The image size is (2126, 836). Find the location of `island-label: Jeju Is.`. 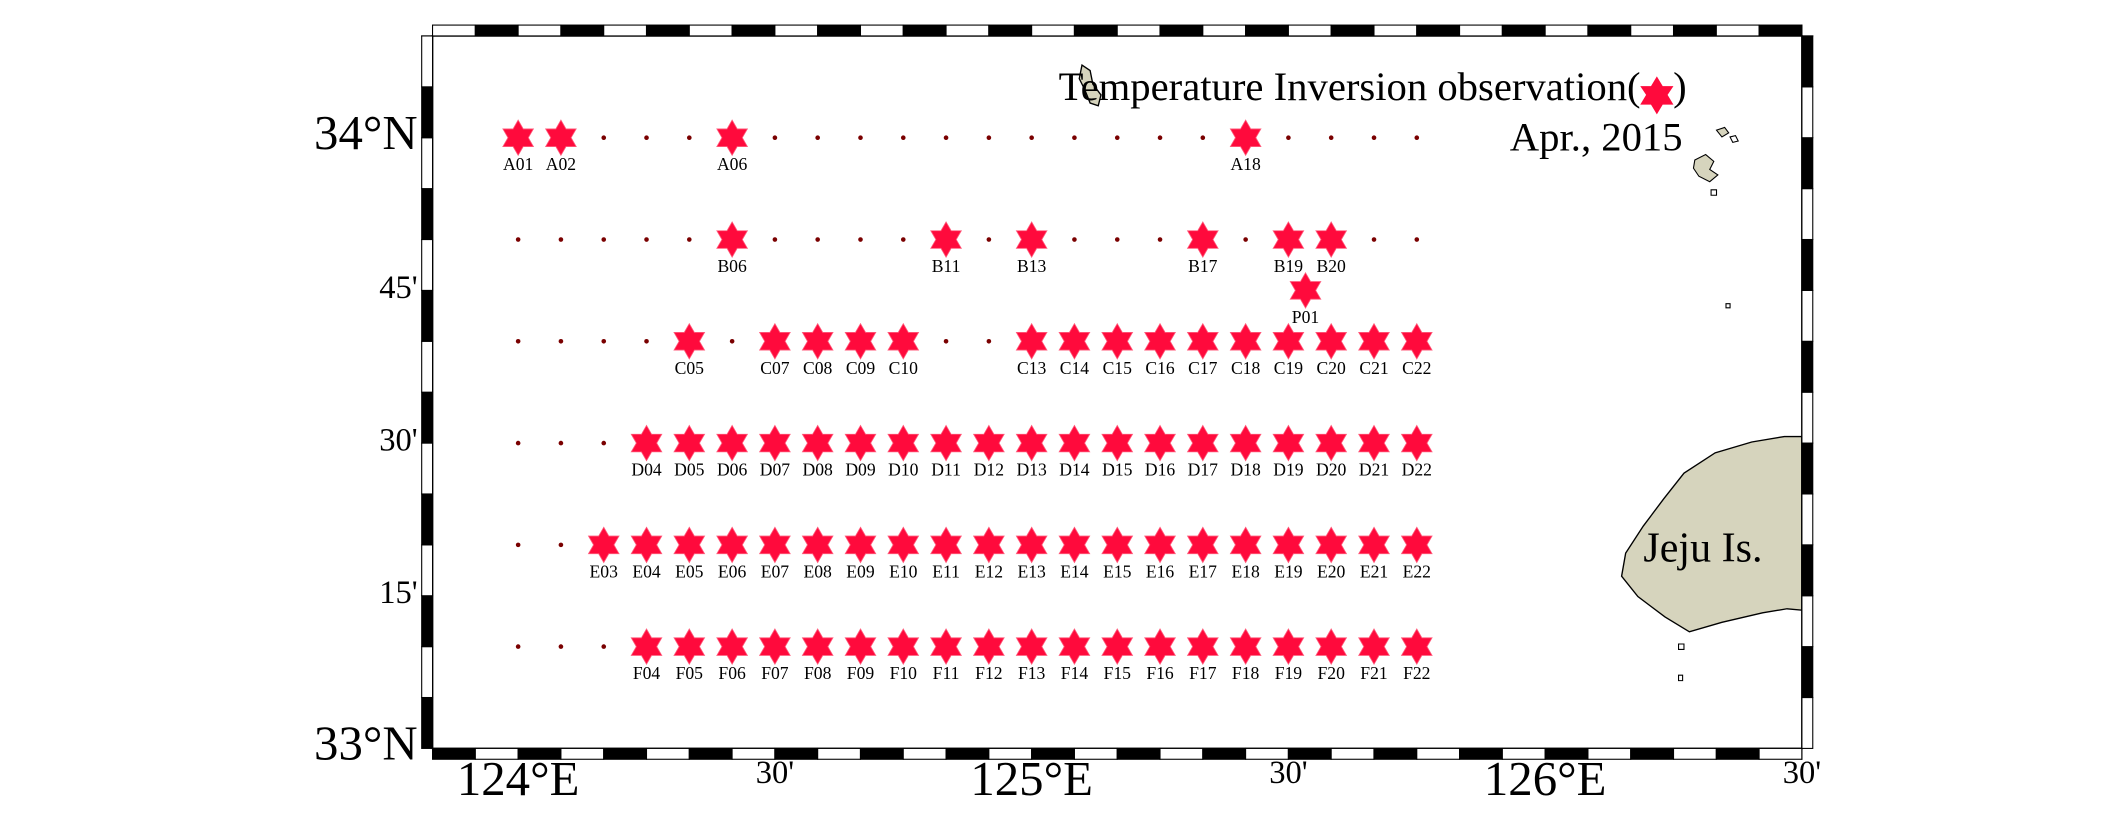

island-label: Jeju Is. is located at coordinates (1702, 548).